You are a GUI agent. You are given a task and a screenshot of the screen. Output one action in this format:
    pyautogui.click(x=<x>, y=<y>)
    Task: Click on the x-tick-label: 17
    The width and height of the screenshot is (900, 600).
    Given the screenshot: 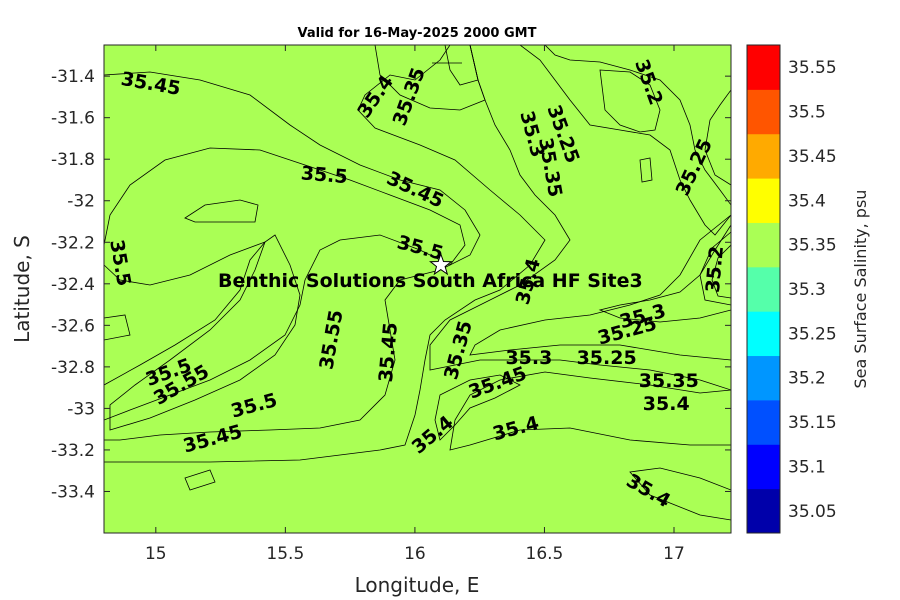 What is the action you would take?
    pyautogui.click(x=674, y=554)
    